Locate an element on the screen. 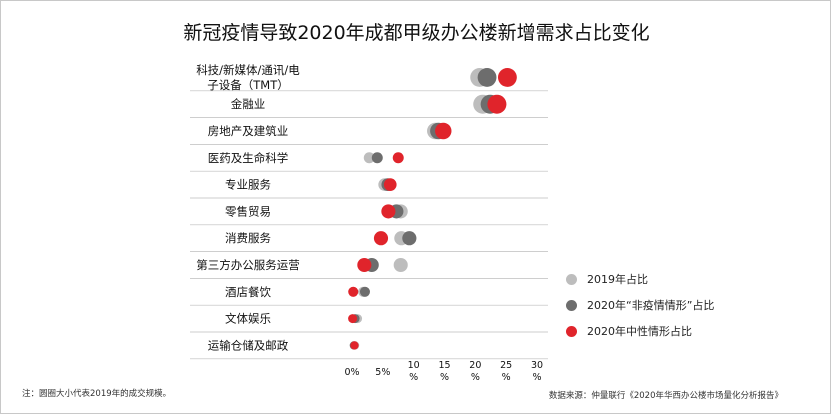 This screenshot has height=416, width=833. category-label-line: 酒店餐饮 is located at coordinates (248, 292).